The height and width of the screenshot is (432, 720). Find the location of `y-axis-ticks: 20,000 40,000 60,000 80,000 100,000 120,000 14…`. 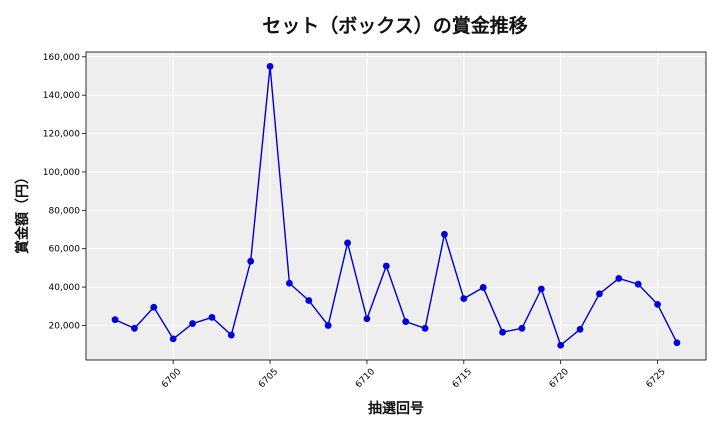

y-axis-ticks: 20,000 40,000 60,000 80,000 100,000 120,000 14… is located at coordinates (64, 192).